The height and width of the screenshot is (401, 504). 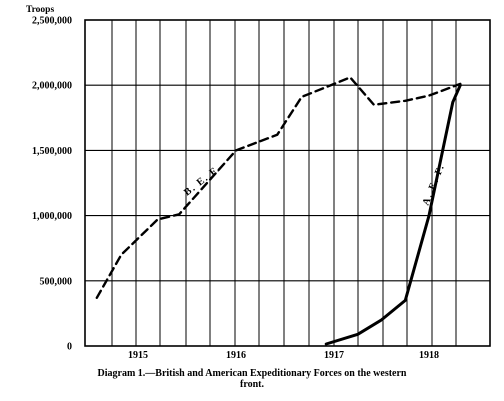 What do you see at coordinates (202, 180) in the screenshot?
I see `series-label-bef: B. E. F.` at bounding box center [202, 180].